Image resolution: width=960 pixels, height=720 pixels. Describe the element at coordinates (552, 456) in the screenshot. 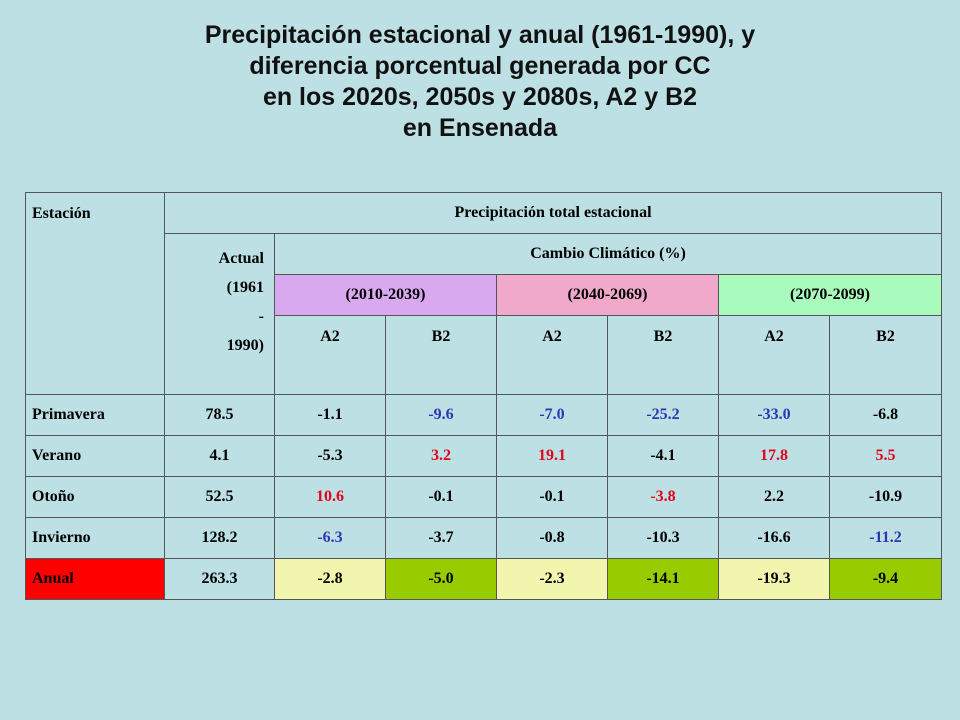

I see `change-value-cell: 19.1` at that location.